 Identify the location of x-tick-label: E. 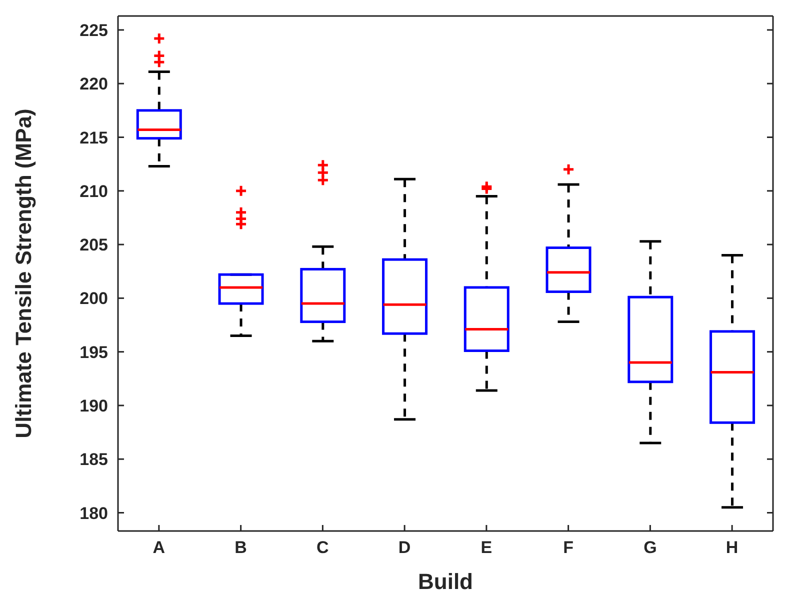
(486, 548).